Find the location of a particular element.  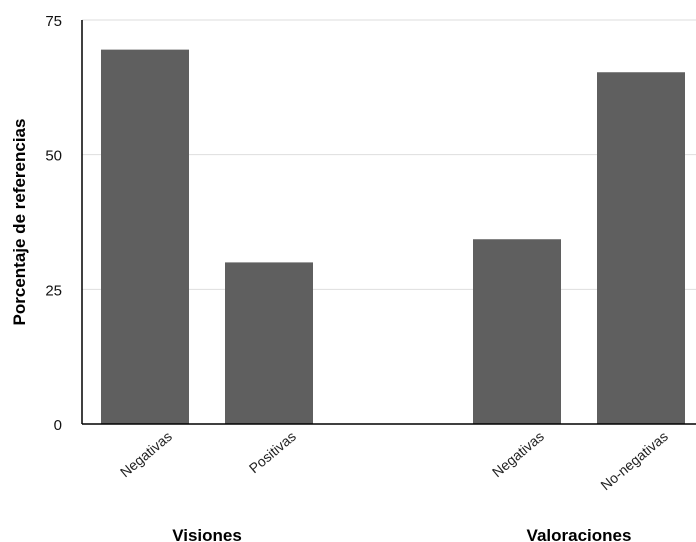

group-label: Valoraciones is located at coordinates (579, 534).